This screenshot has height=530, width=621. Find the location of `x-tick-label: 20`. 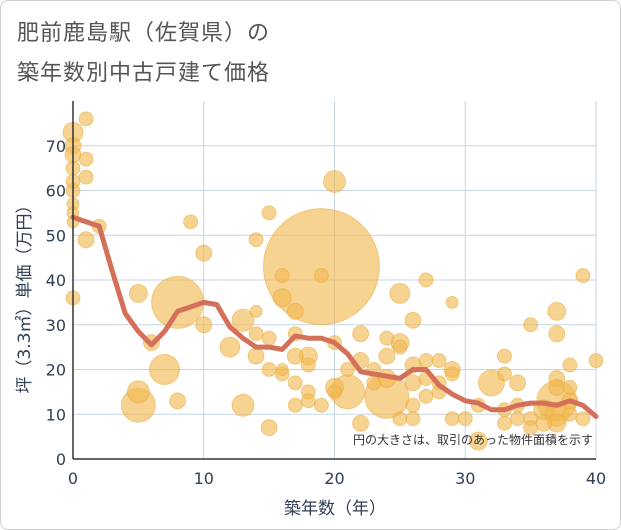

x-tick-label: 20 is located at coordinates (334, 478).